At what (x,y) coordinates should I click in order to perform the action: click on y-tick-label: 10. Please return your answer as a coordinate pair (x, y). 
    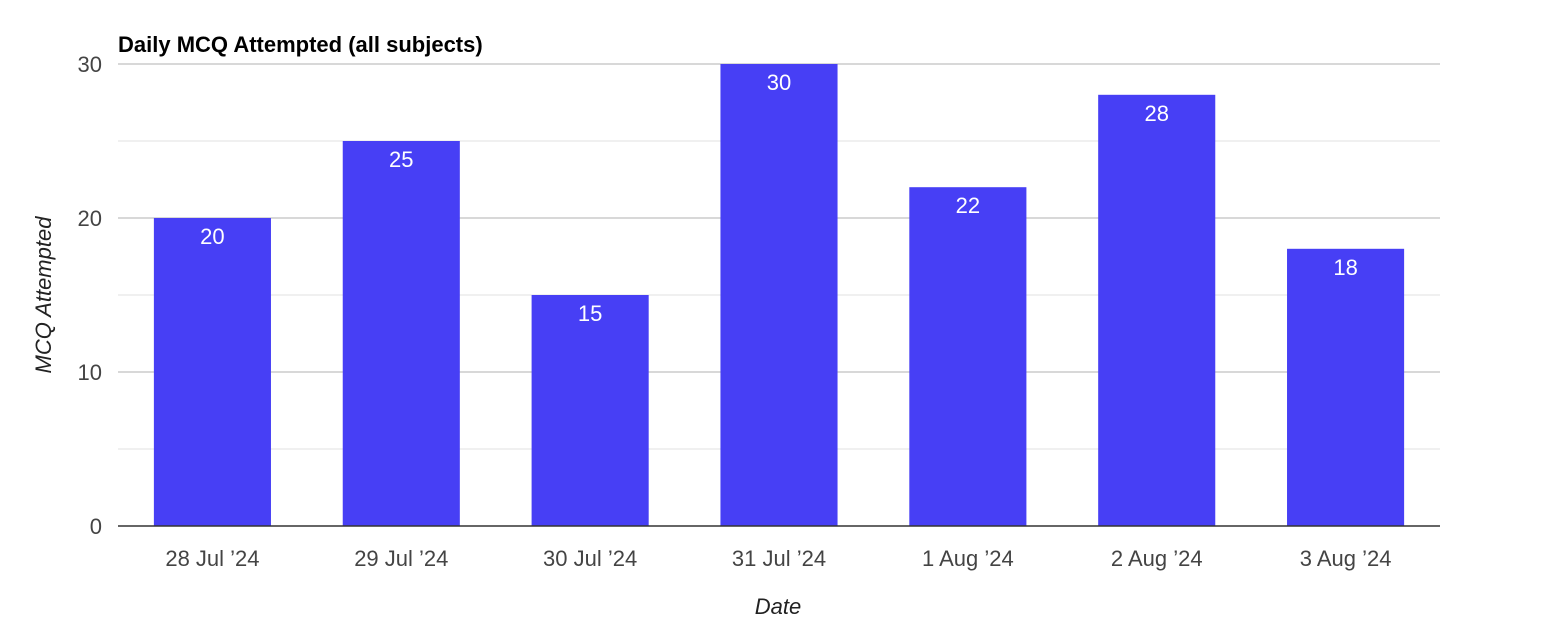
    Looking at the image, I should click on (90, 372).